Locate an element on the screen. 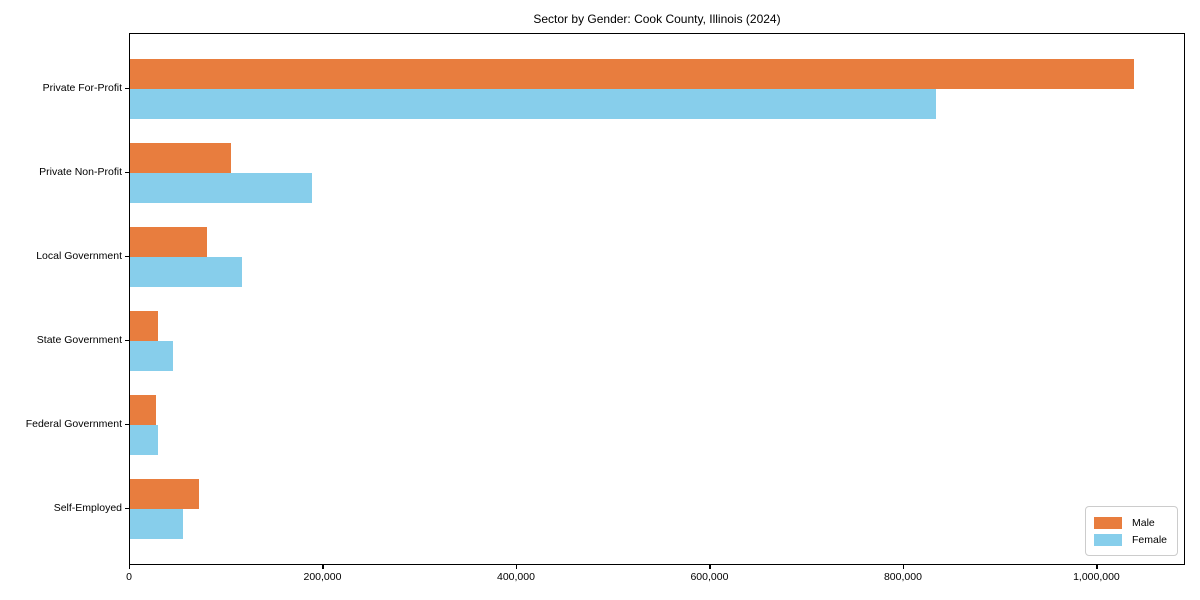 This screenshot has width=1200, height=600. x-tick-label: 1,000,000 is located at coordinates (1096, 577).